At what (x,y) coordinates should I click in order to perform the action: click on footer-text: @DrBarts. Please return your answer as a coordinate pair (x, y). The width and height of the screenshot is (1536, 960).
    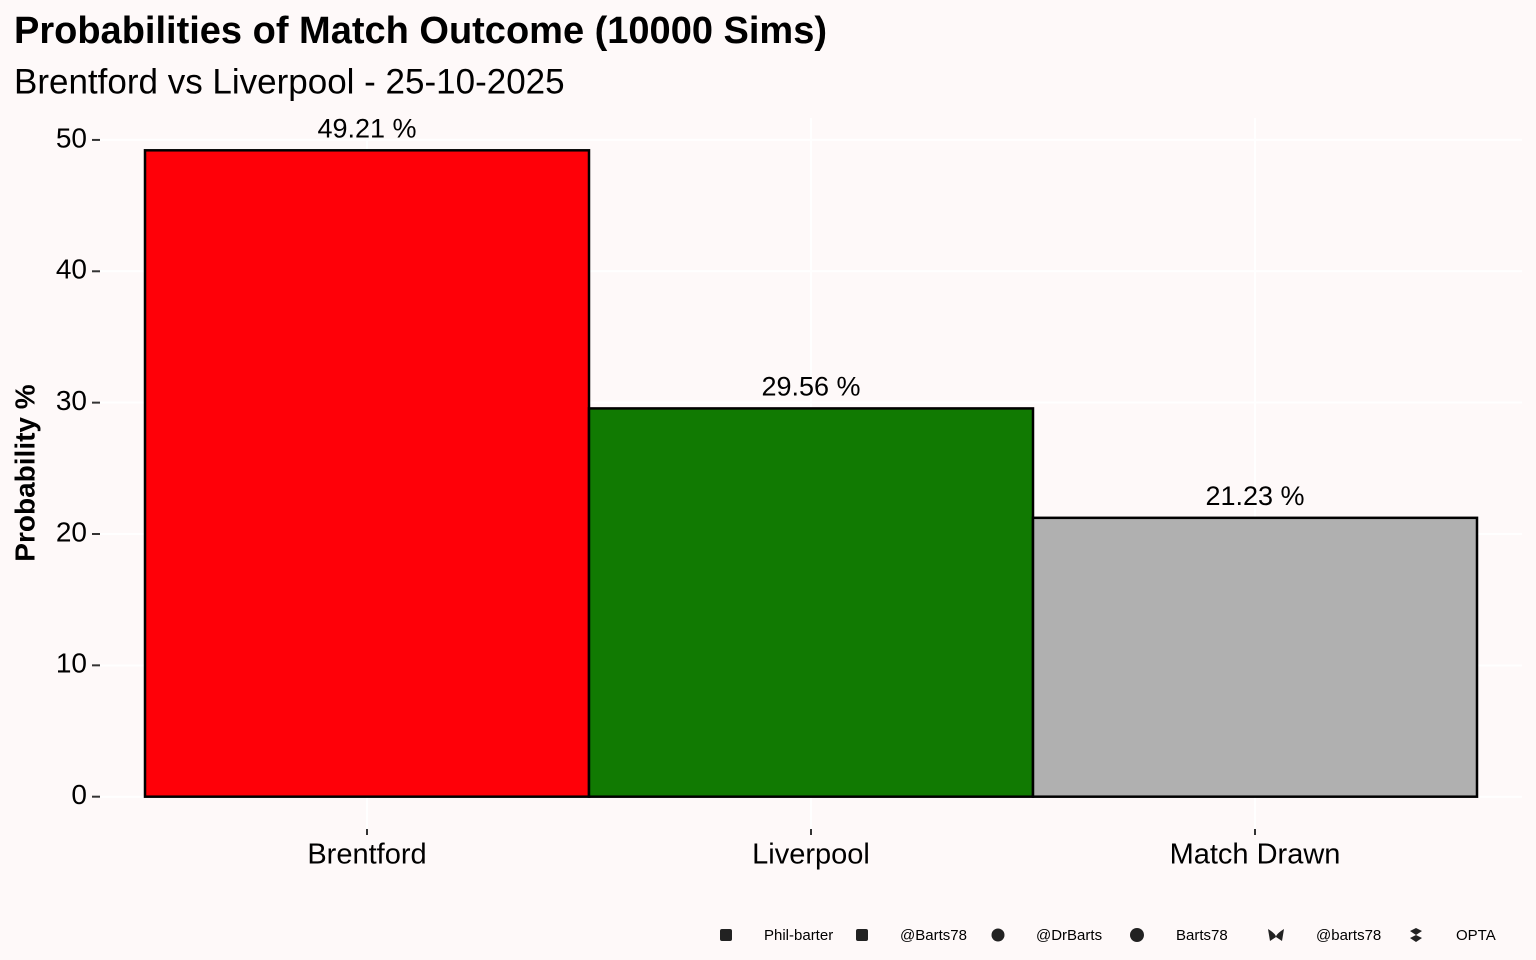
    Looking at the image, I should click on (1069, 935).